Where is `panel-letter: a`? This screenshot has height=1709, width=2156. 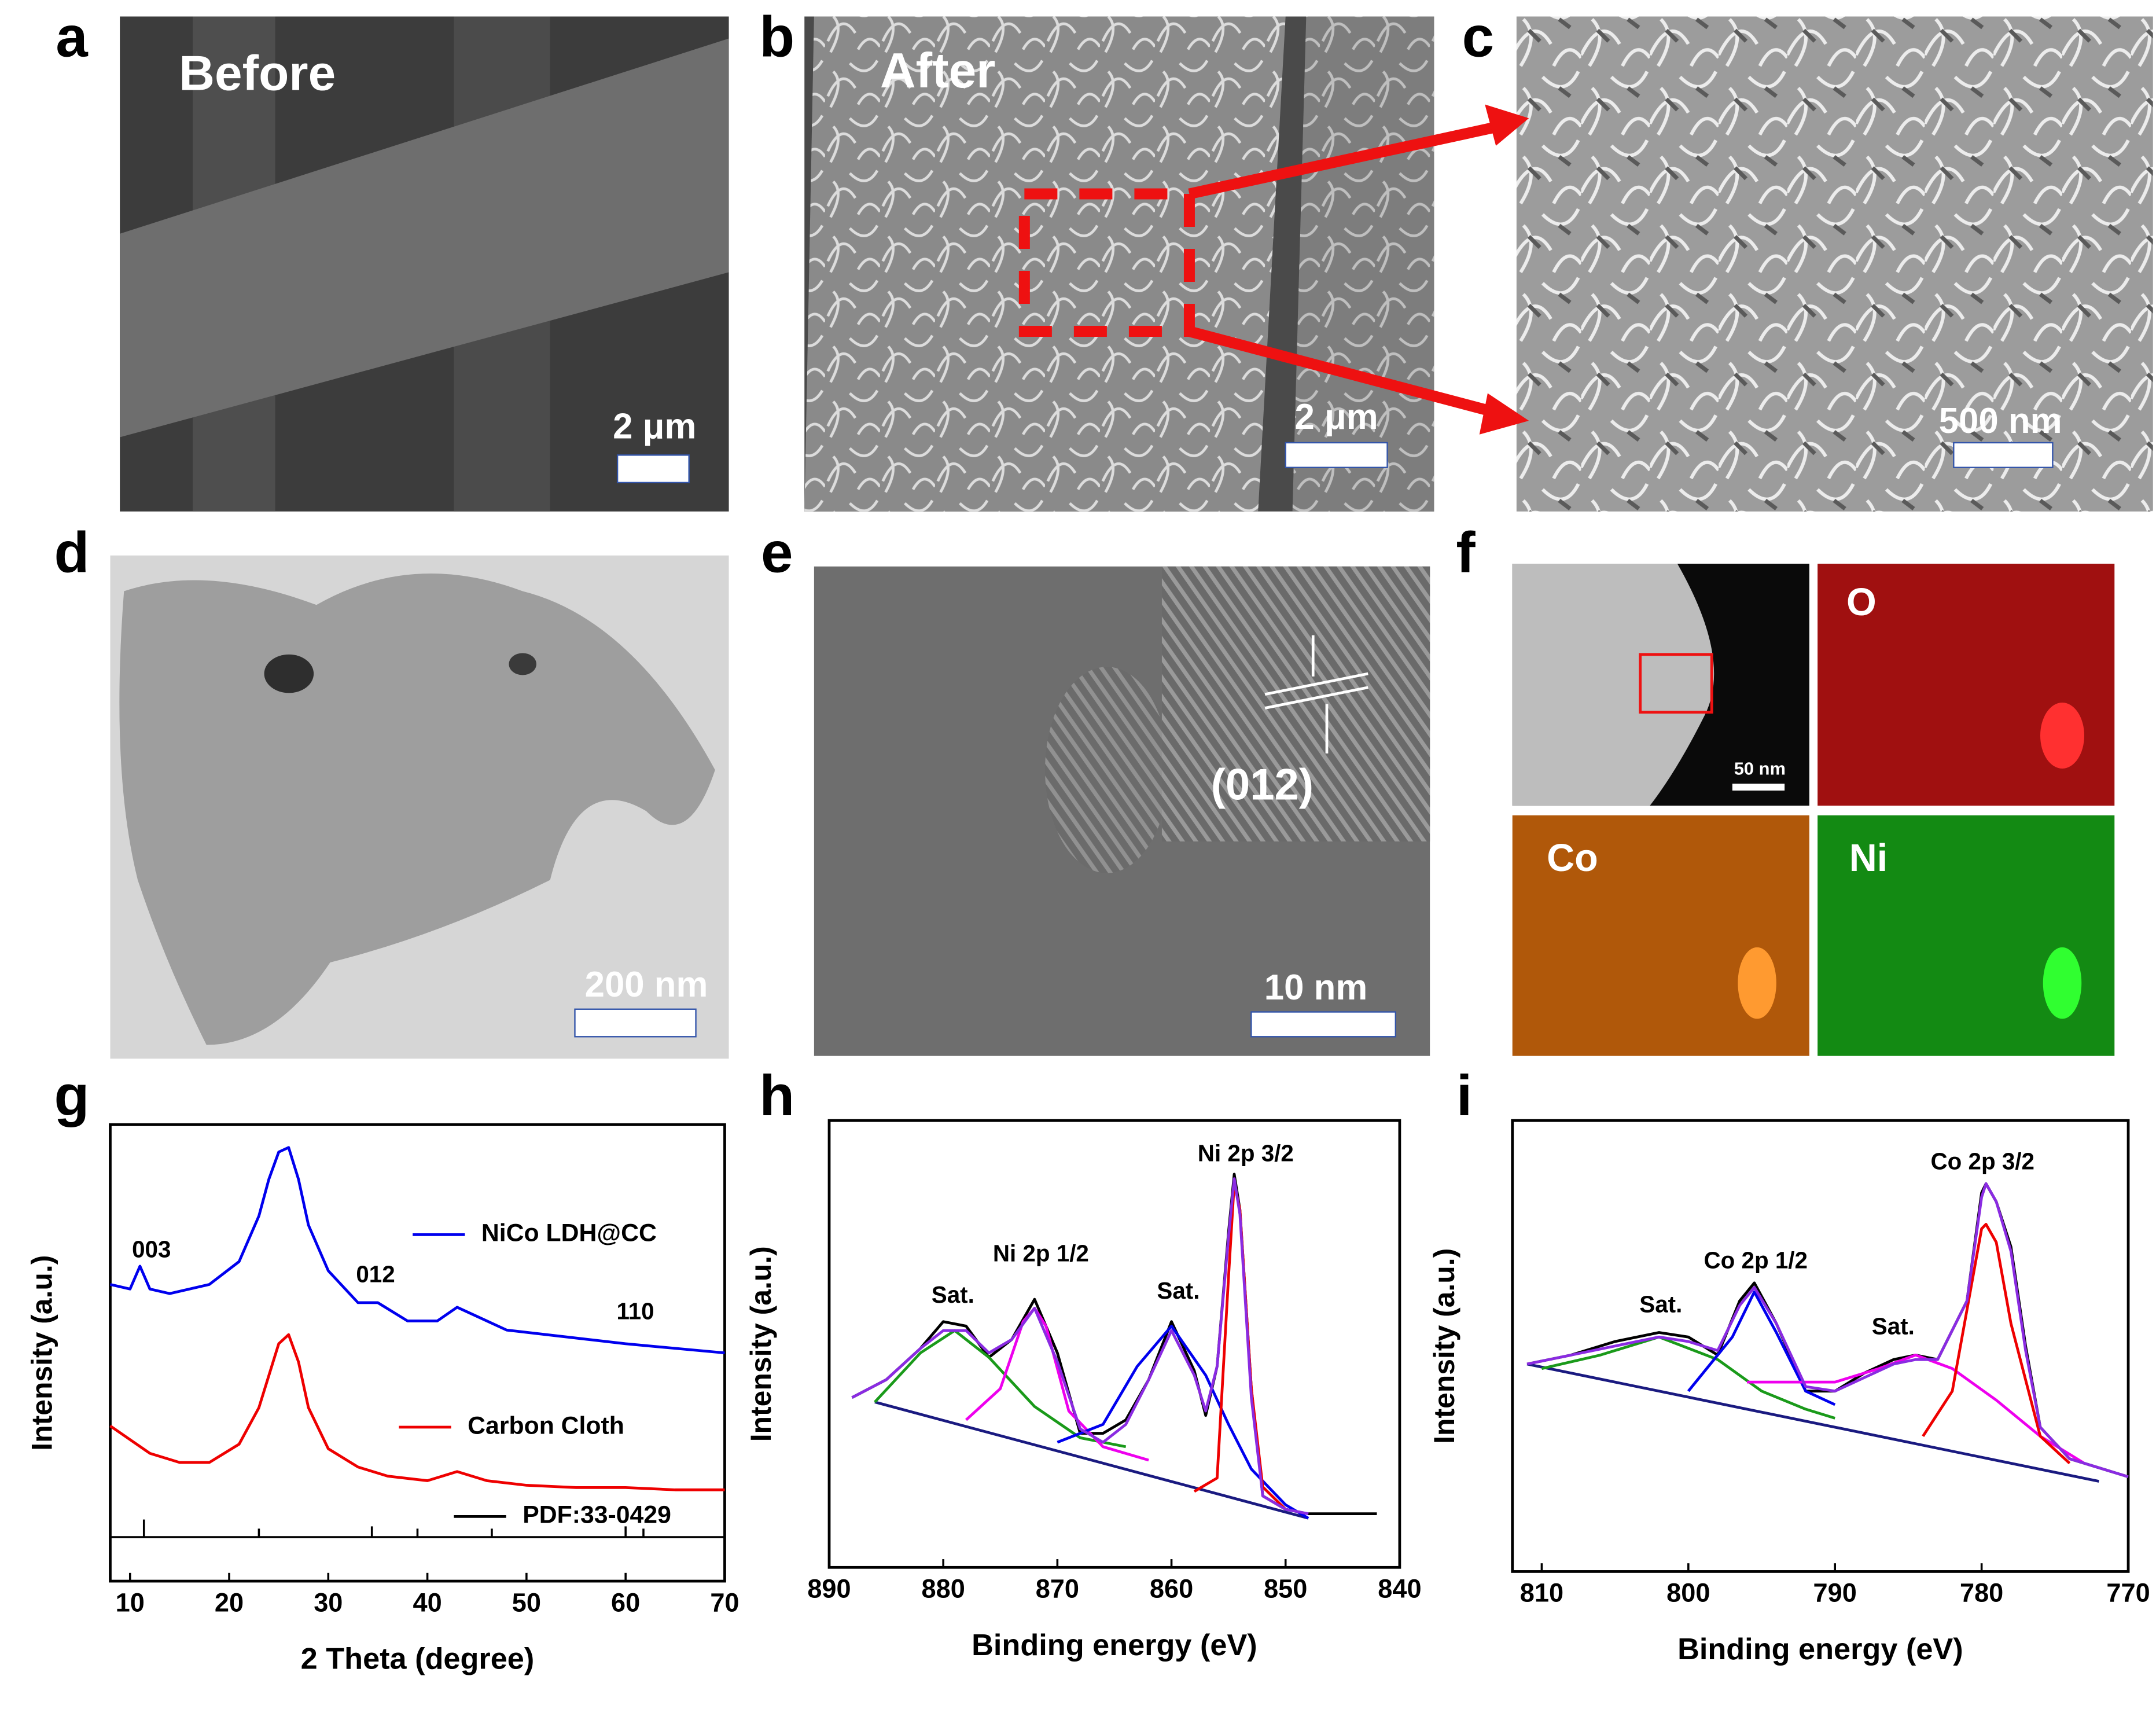
panel-letter: a is located at coordinates (73, 37).